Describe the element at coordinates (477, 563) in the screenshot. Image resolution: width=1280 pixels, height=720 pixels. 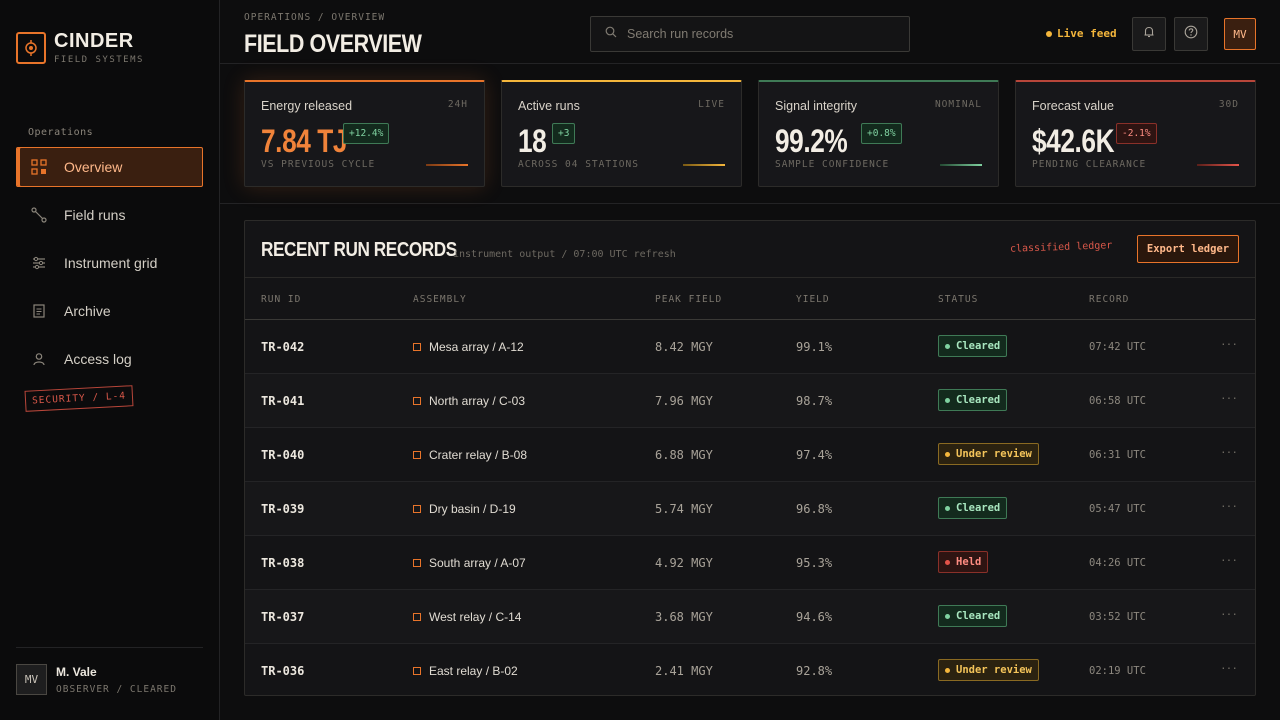
I see `assembly-label: South array / A-07` at that location.